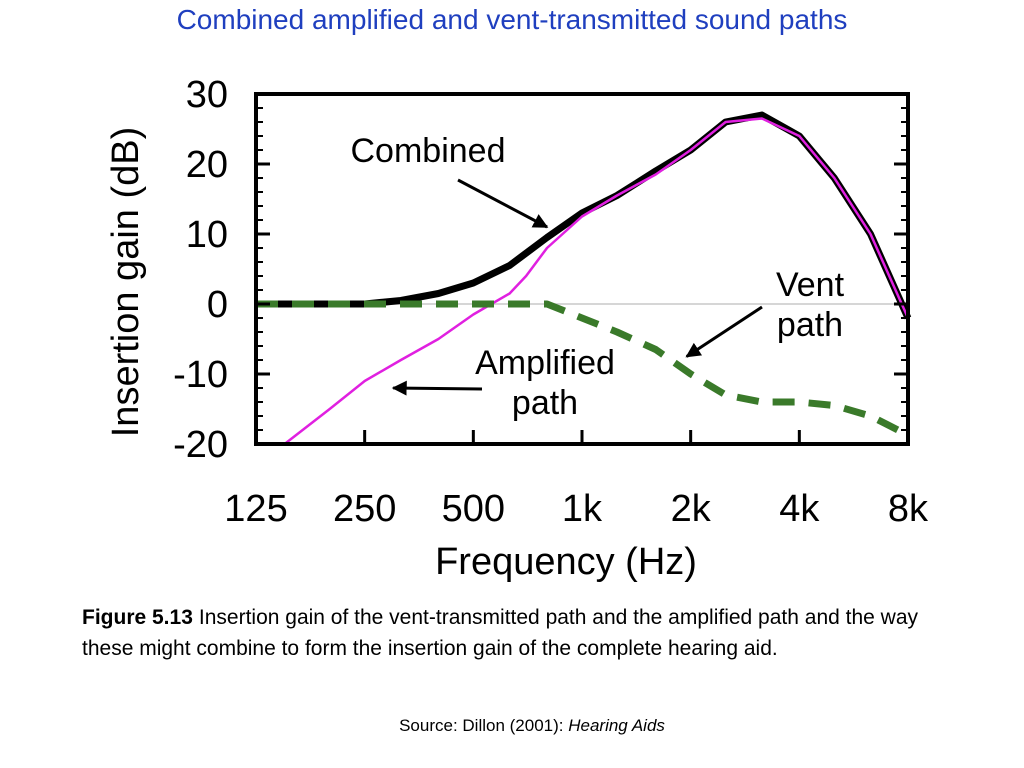  I want to click on x-tick-label: 2k, so click(691, 509).